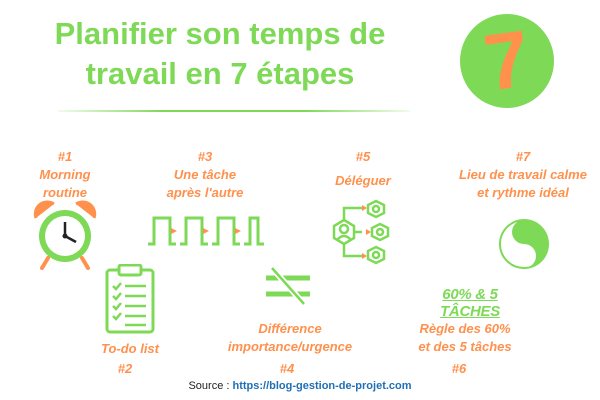 The height and width of the screenshot is (400, 600). Describe the element at coordinates (363, 180) in the screenshot. I see `step-5-label: Déléguer` at that location.